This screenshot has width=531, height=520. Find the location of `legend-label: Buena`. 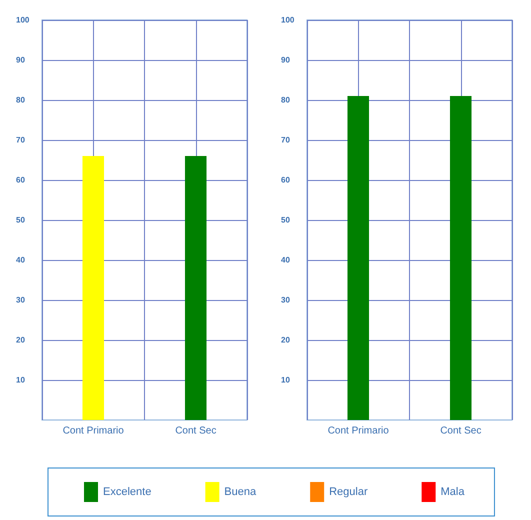

legend-label: Buena is located at coordinates (240, 492).